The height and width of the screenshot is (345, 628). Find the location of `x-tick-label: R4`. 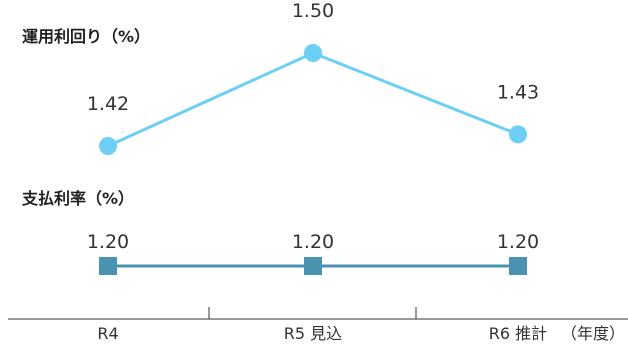

x-tick-label: R4 is located at coordinates (107, 333).